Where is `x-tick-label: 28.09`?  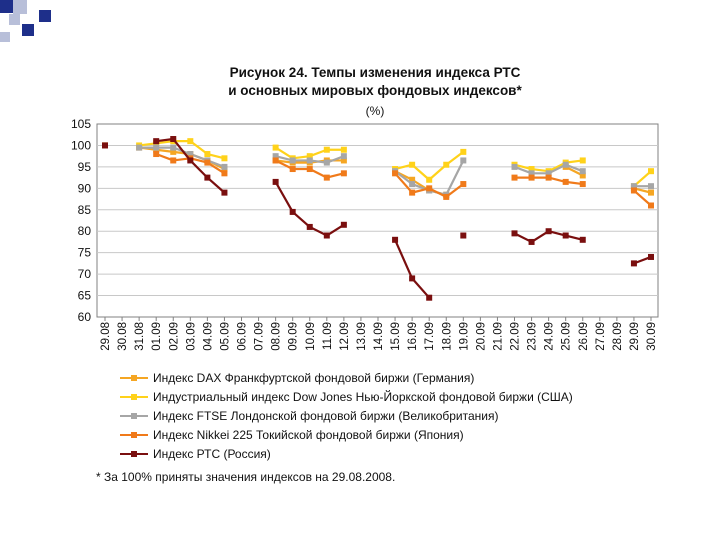 x-tick-label: 28.09 is located at coordinates (618, 336).